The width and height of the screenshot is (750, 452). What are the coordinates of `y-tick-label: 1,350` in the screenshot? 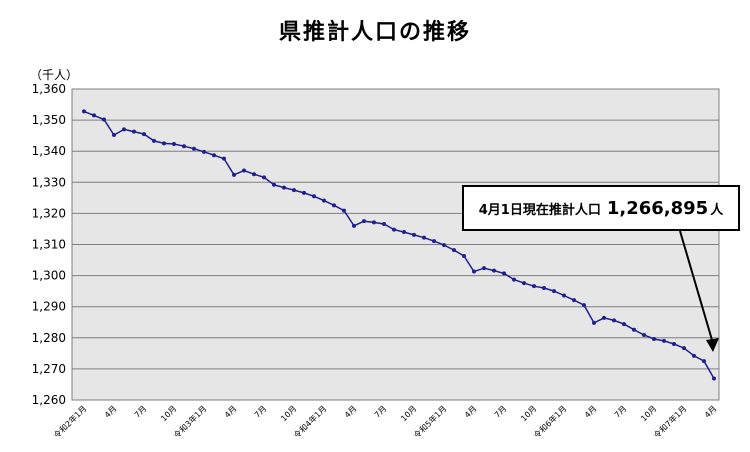 It's located at (49, 120).